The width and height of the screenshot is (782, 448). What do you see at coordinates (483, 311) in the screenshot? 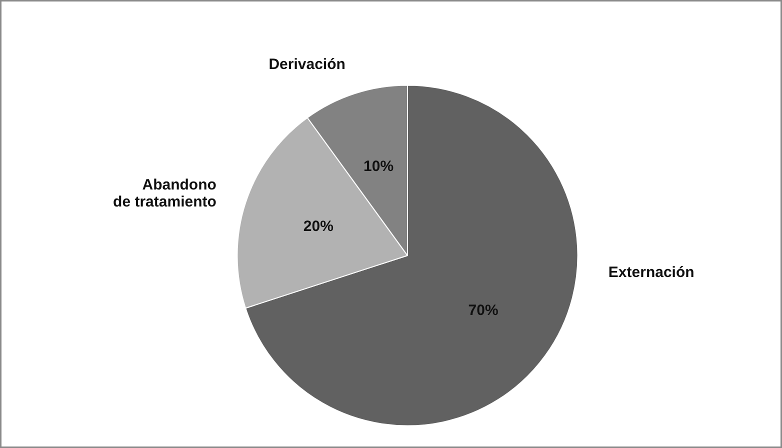
I see `data-label: 70%` at bounding box center [483, 311].